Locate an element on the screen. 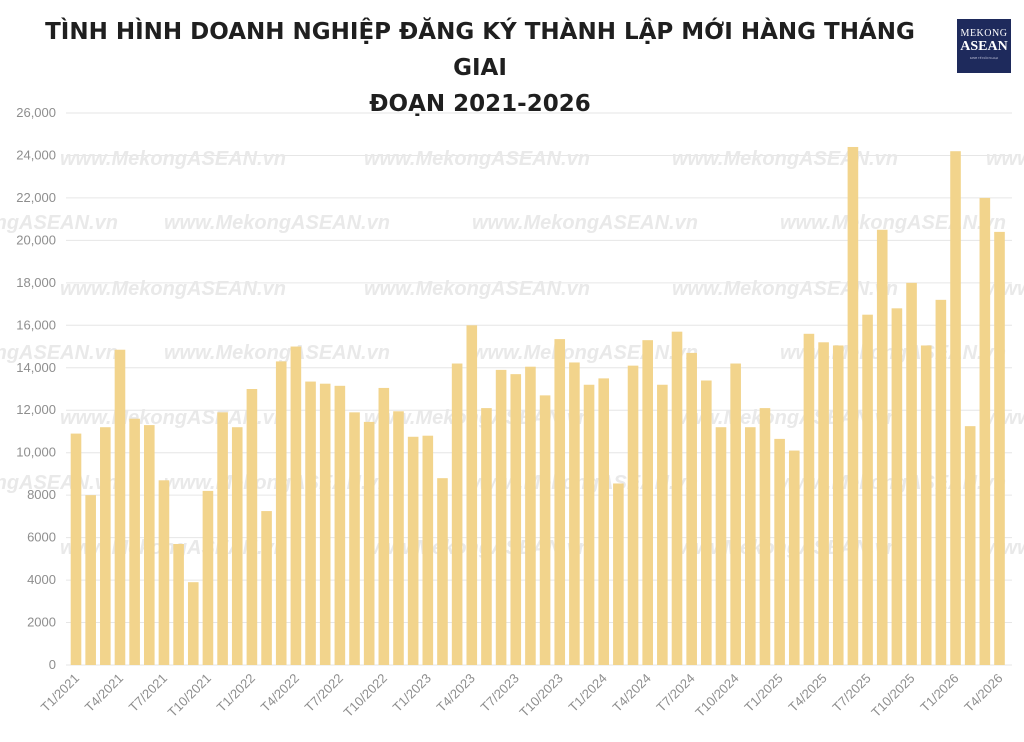 The width and height of the screenshot is (1024, 742). x-tick-label: T4/2022 is located at coordinates (280, 693).